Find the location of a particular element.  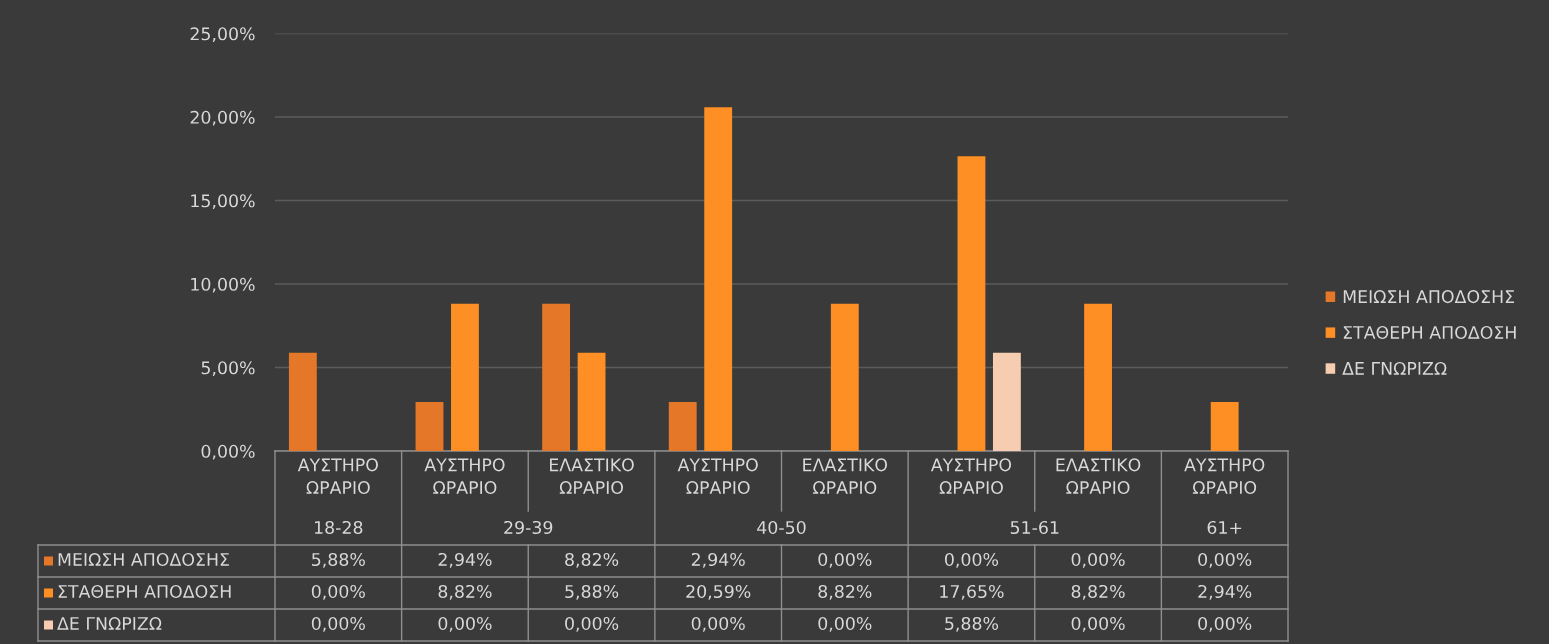

text: ΔΕ ΓΝΩΡΙΖΩ is located at coordinates (109, 623).